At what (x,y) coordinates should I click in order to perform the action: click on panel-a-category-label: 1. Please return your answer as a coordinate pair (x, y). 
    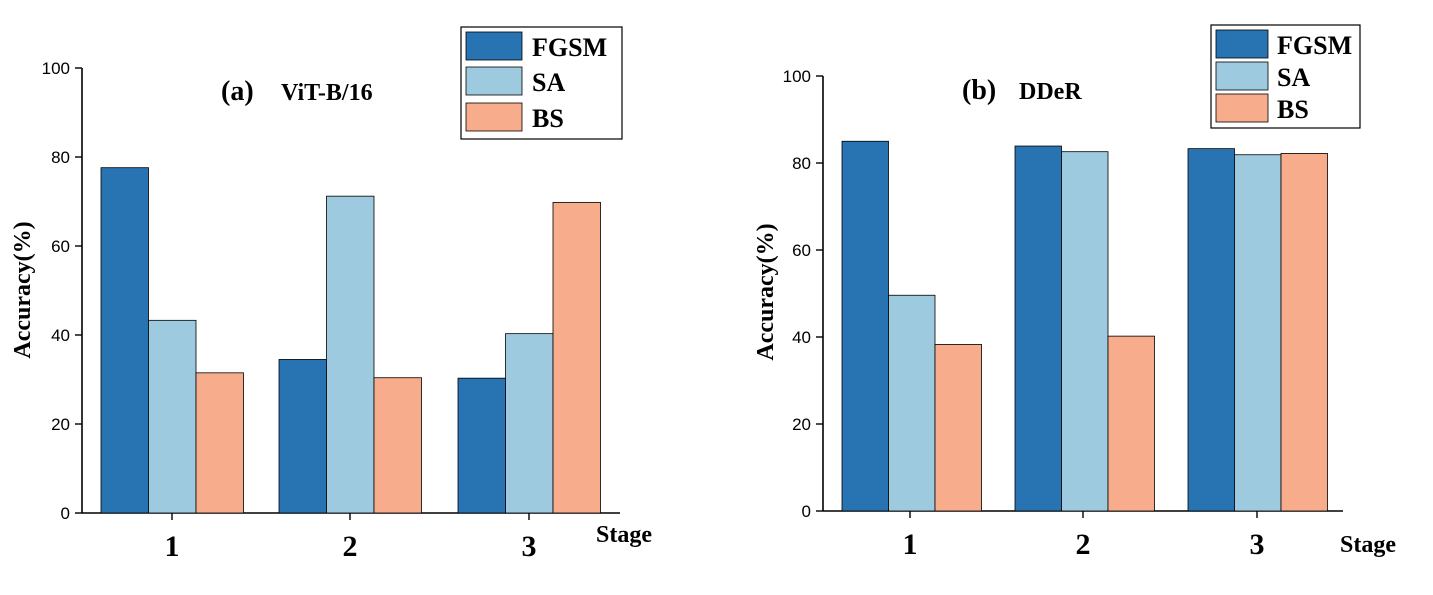
    Looking at the image, I should click on (172, 546).